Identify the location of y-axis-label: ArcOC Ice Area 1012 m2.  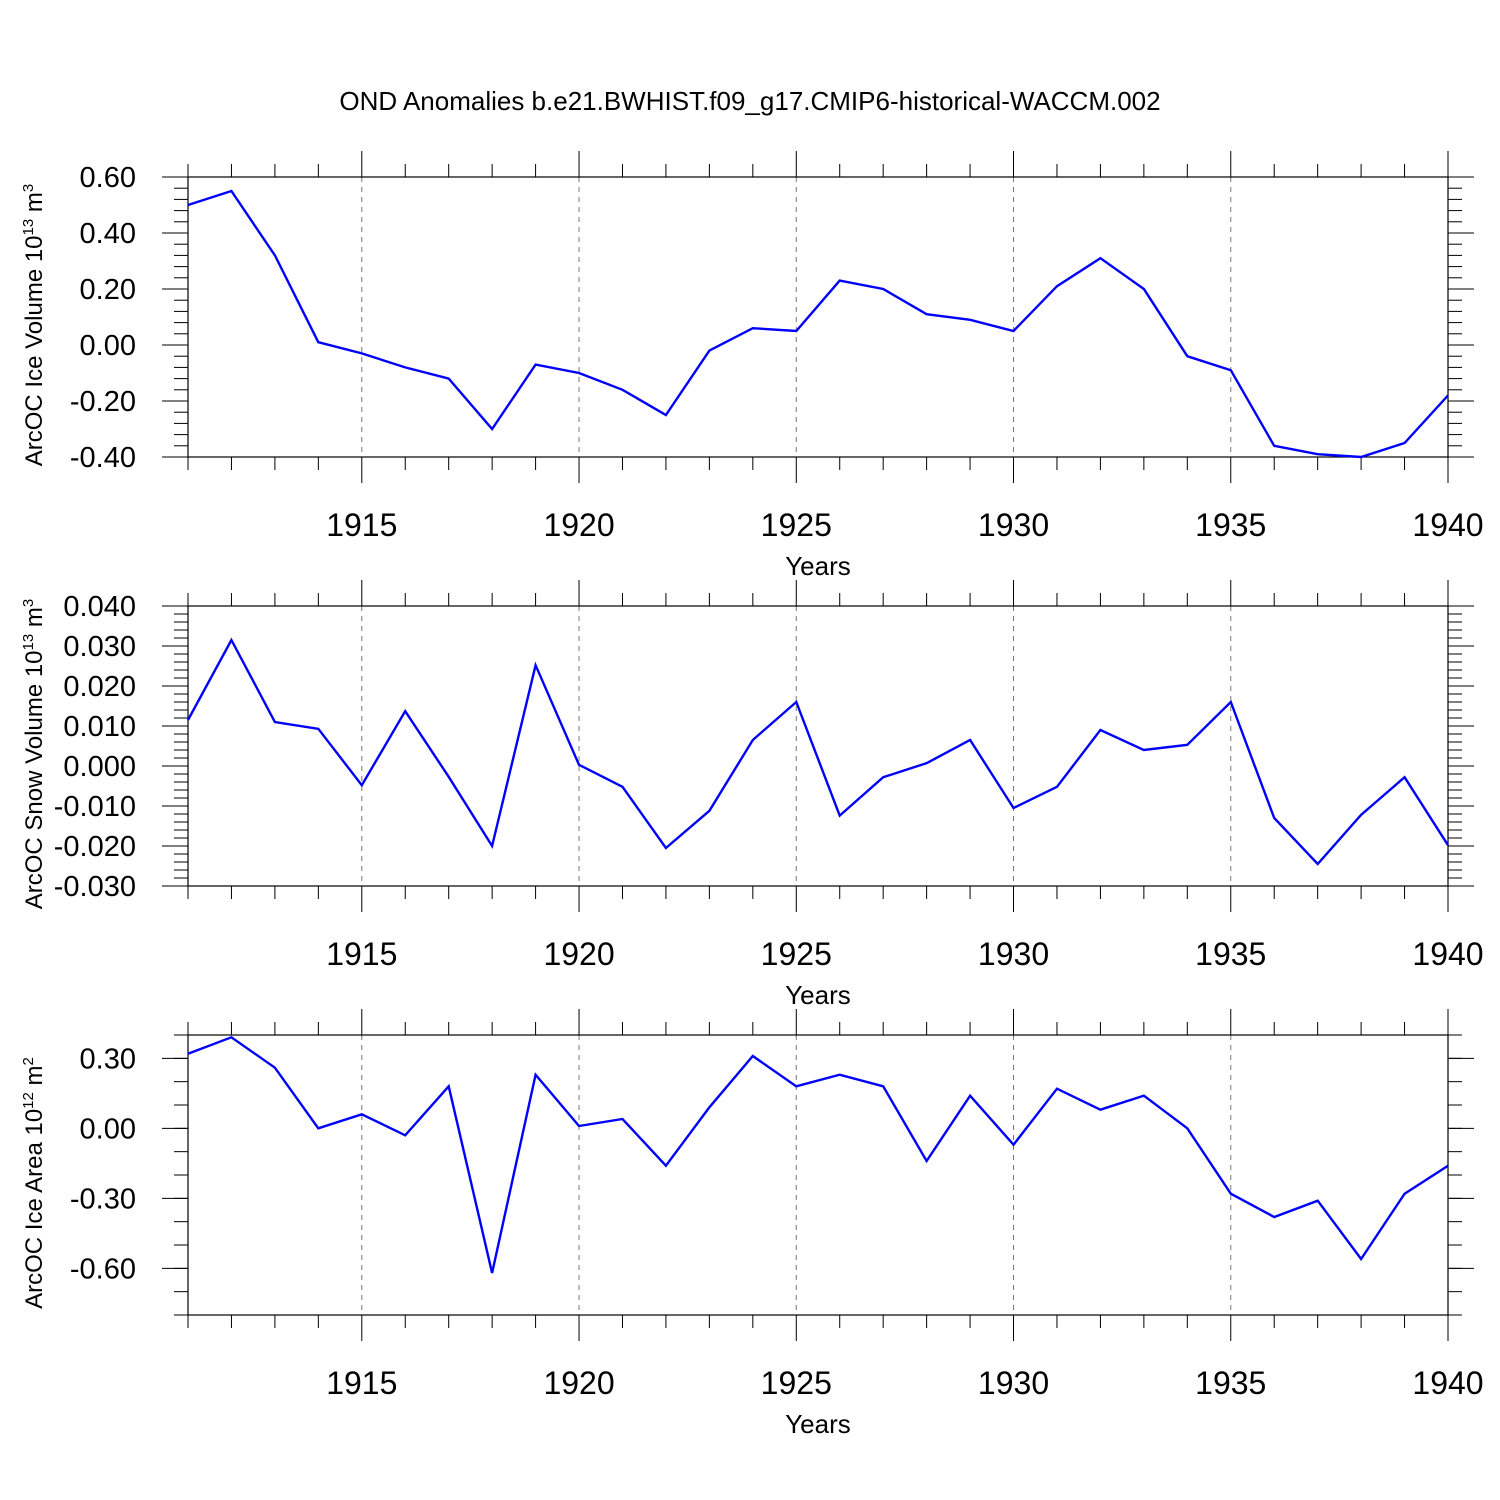
(34, 1183).